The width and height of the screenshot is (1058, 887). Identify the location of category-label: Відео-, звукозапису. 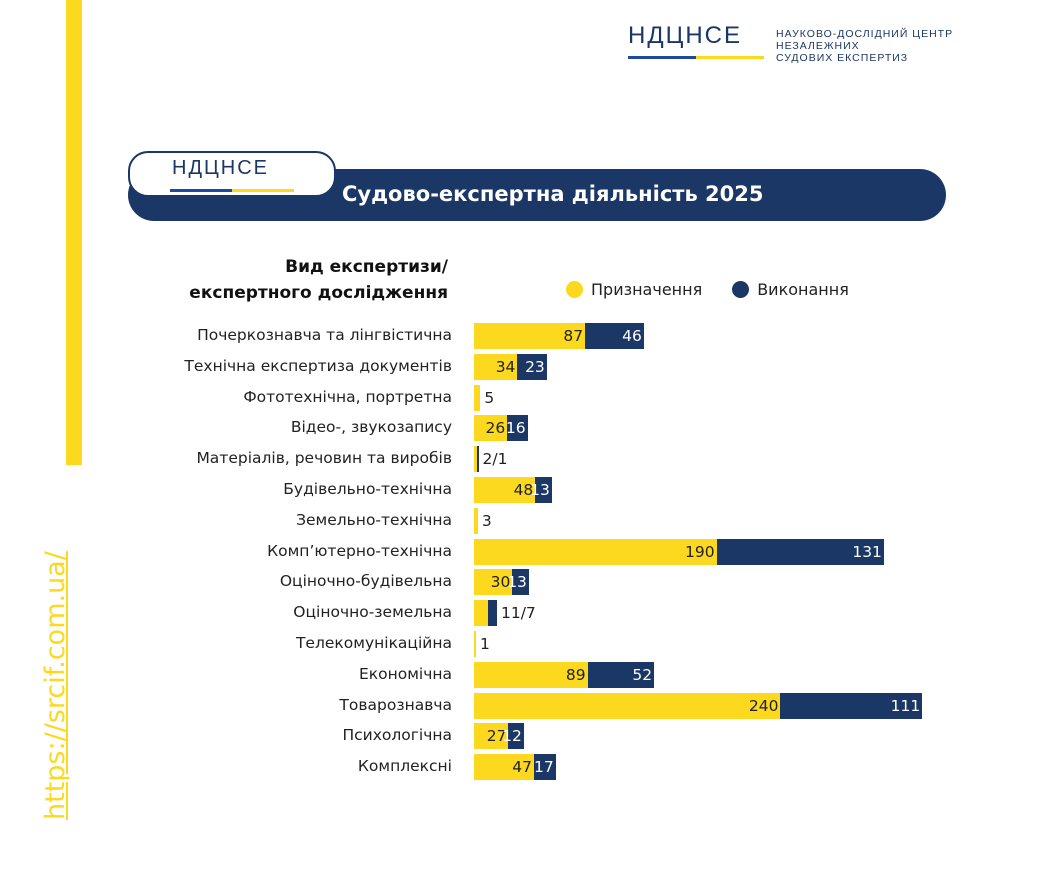
(371, 427).